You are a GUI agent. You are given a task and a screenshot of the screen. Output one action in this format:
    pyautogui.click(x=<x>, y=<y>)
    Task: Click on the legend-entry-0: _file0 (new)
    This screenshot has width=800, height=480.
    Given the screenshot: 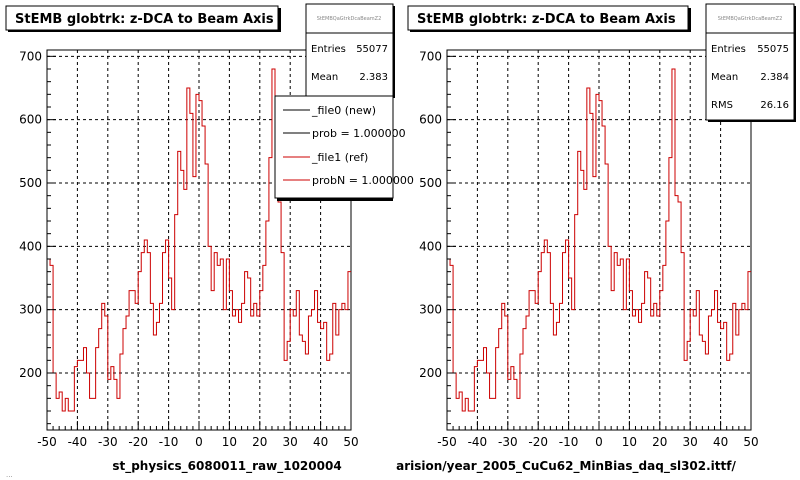 What is the action you would take?
    pyautogui.click(x=343, y=110)
    